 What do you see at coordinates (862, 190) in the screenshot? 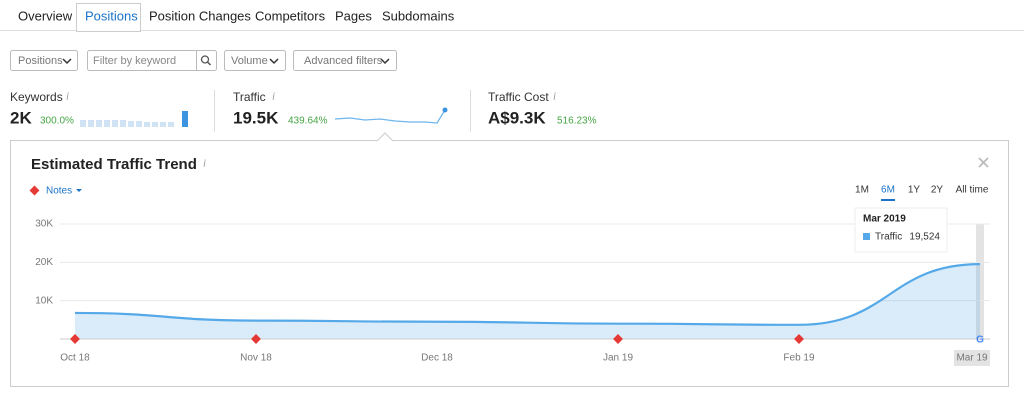
I see `range-button: 1M` at bounding box center [862, 190].